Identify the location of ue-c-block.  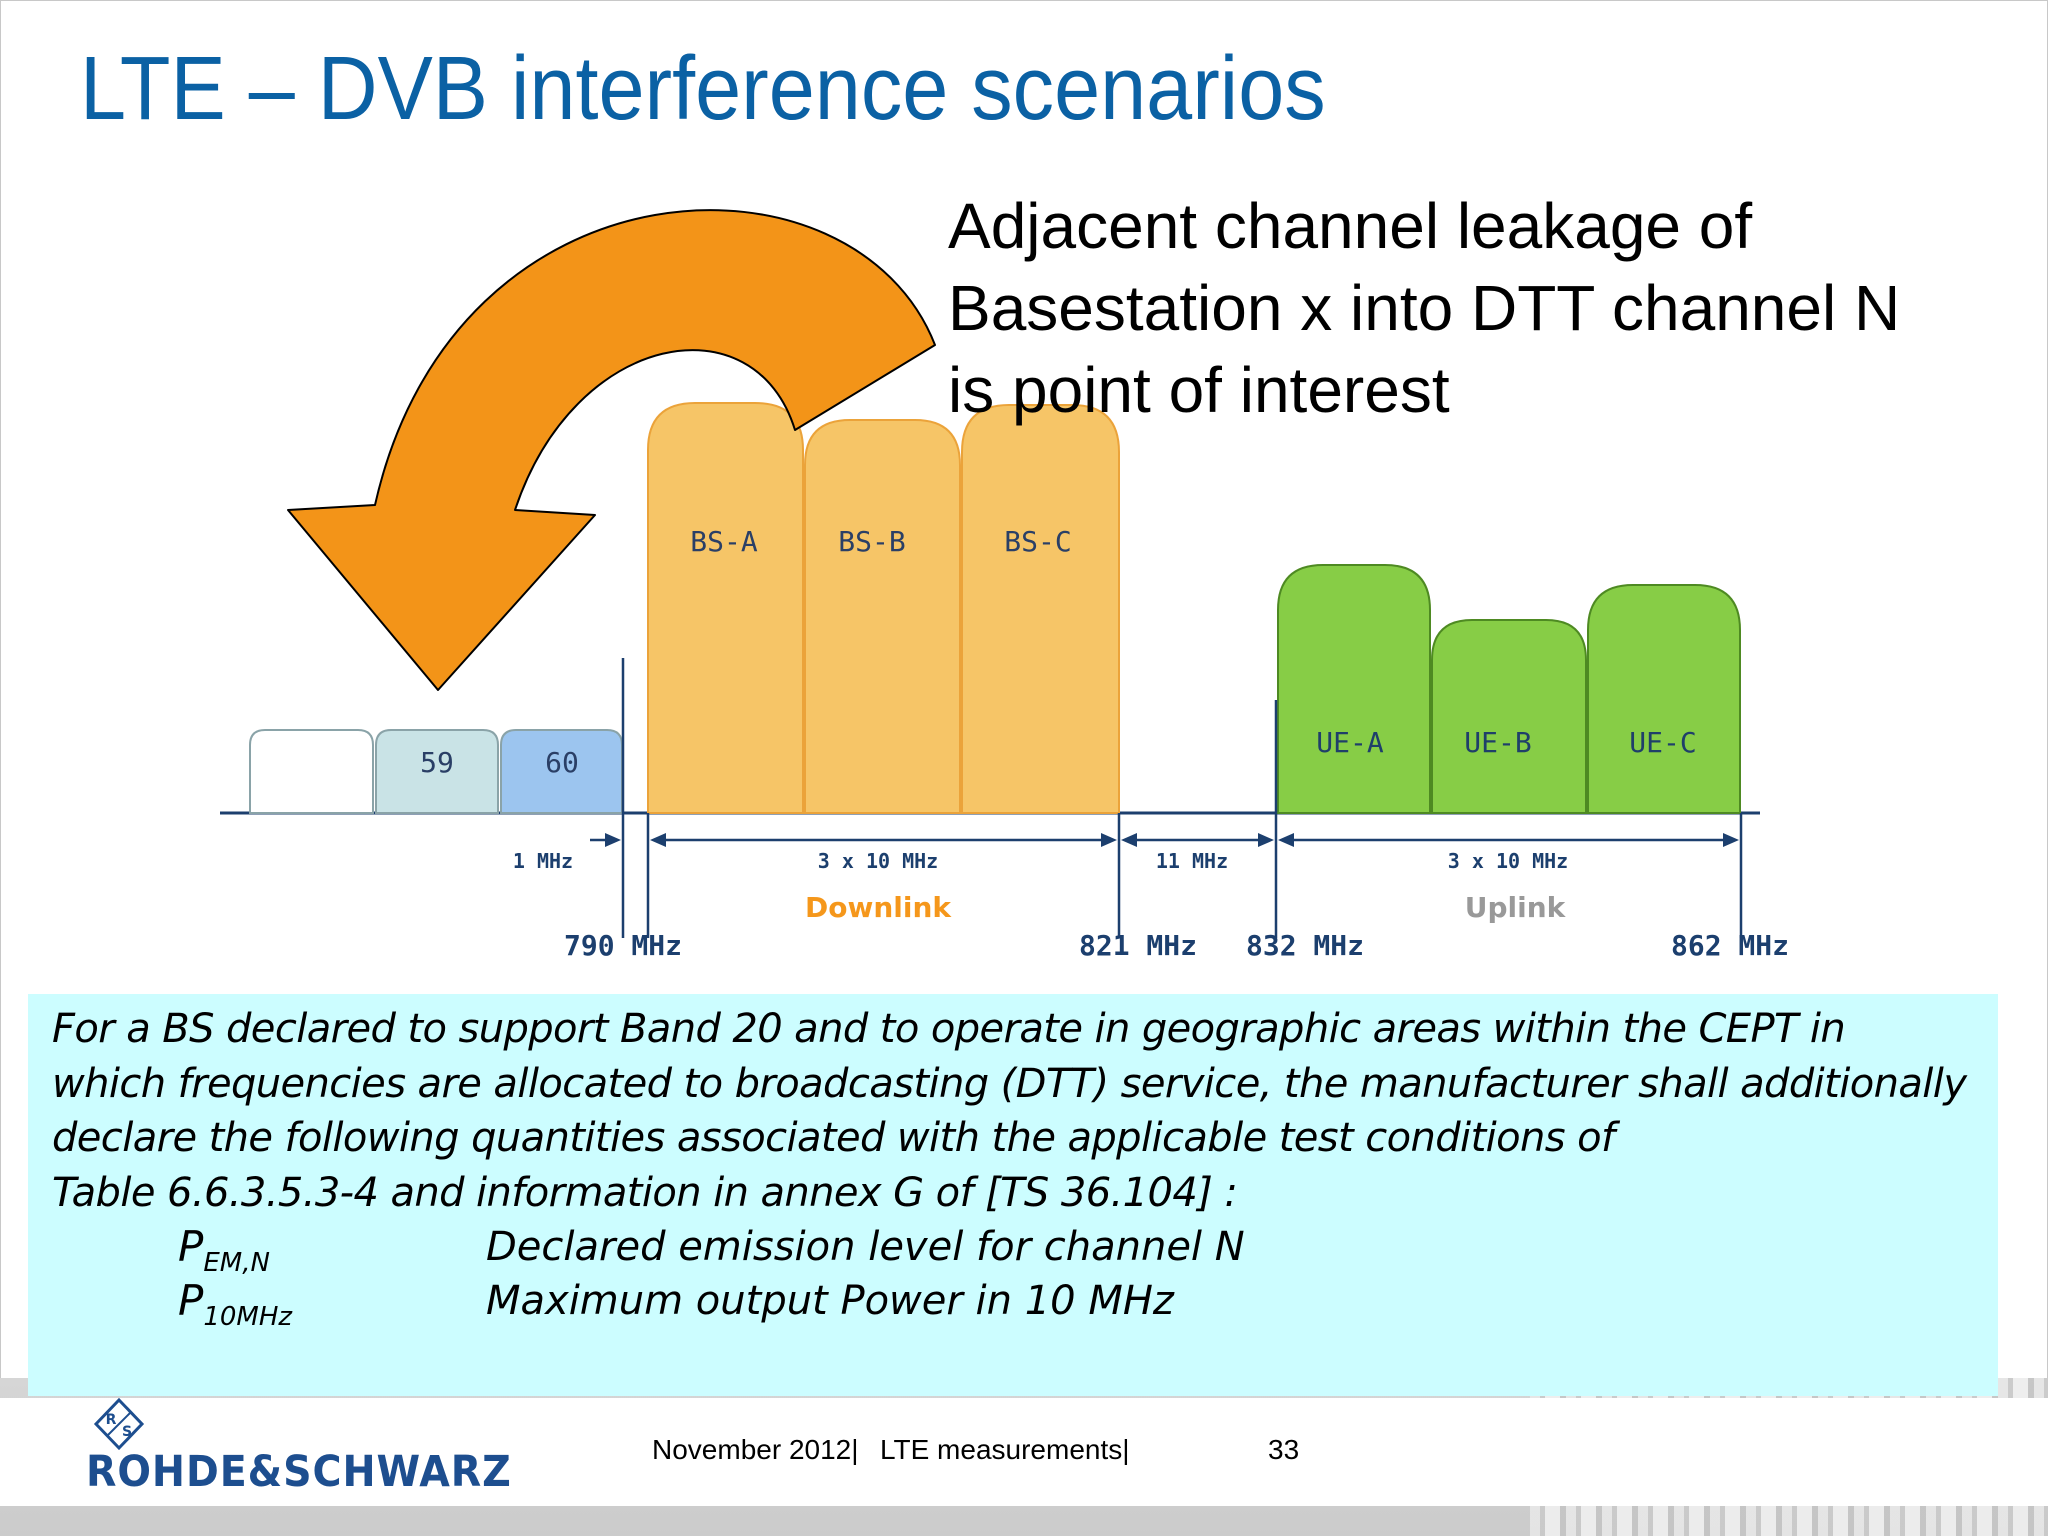
(1664, 699).